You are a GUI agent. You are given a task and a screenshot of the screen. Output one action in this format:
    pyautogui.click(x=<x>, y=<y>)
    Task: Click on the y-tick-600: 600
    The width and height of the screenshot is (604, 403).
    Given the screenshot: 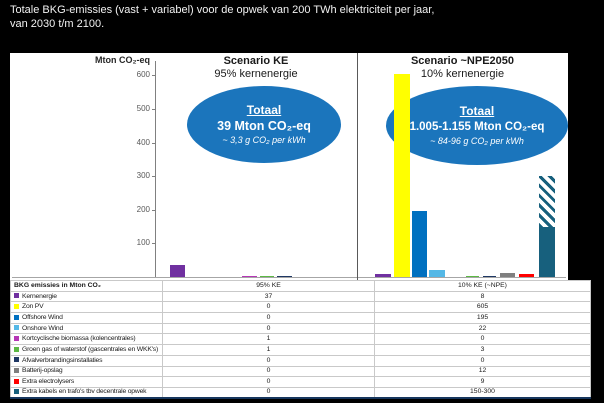 What is the action you would take?
    pyautogui.click(x=143, y=75)
    